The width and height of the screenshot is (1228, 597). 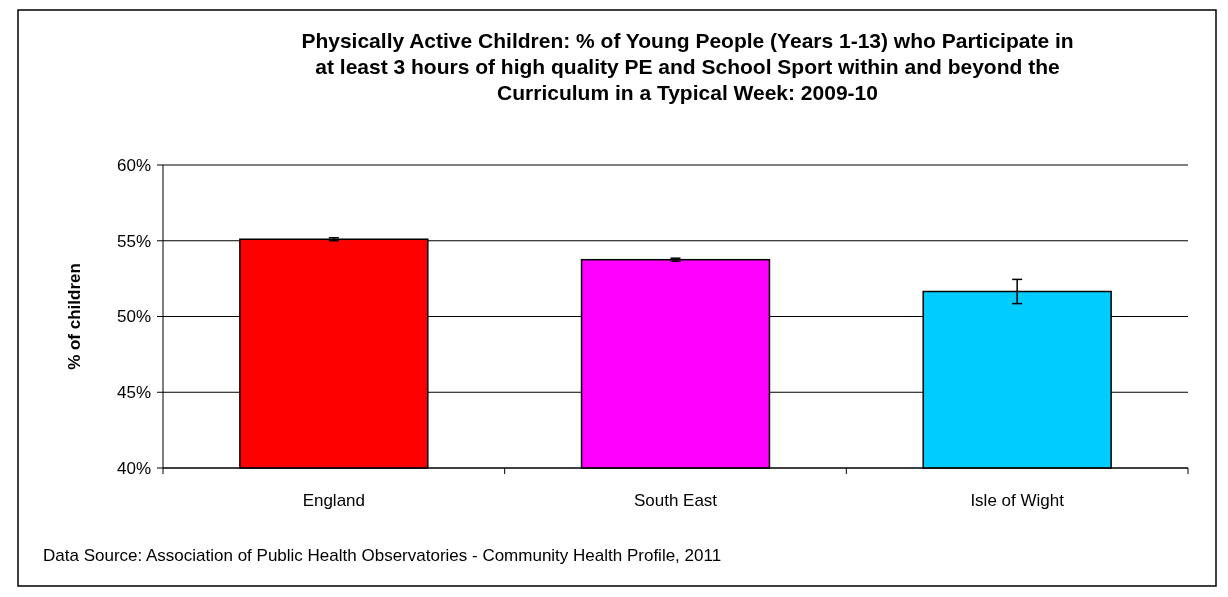 What do you see at coordinates (334, 500) in the screenshot?
I see `x-tick-label: England` at bounding box center [334, 500].